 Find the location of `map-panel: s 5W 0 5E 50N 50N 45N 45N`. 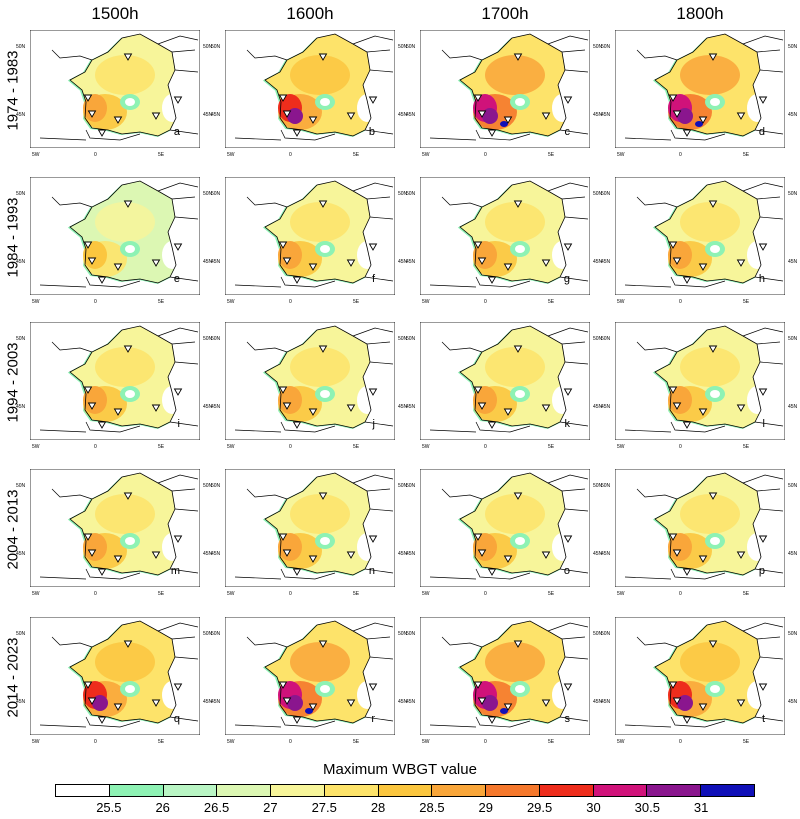

map-panel: s 5W 0 5E 50N 50N 45N 45N is located at coordinates (504, 681).